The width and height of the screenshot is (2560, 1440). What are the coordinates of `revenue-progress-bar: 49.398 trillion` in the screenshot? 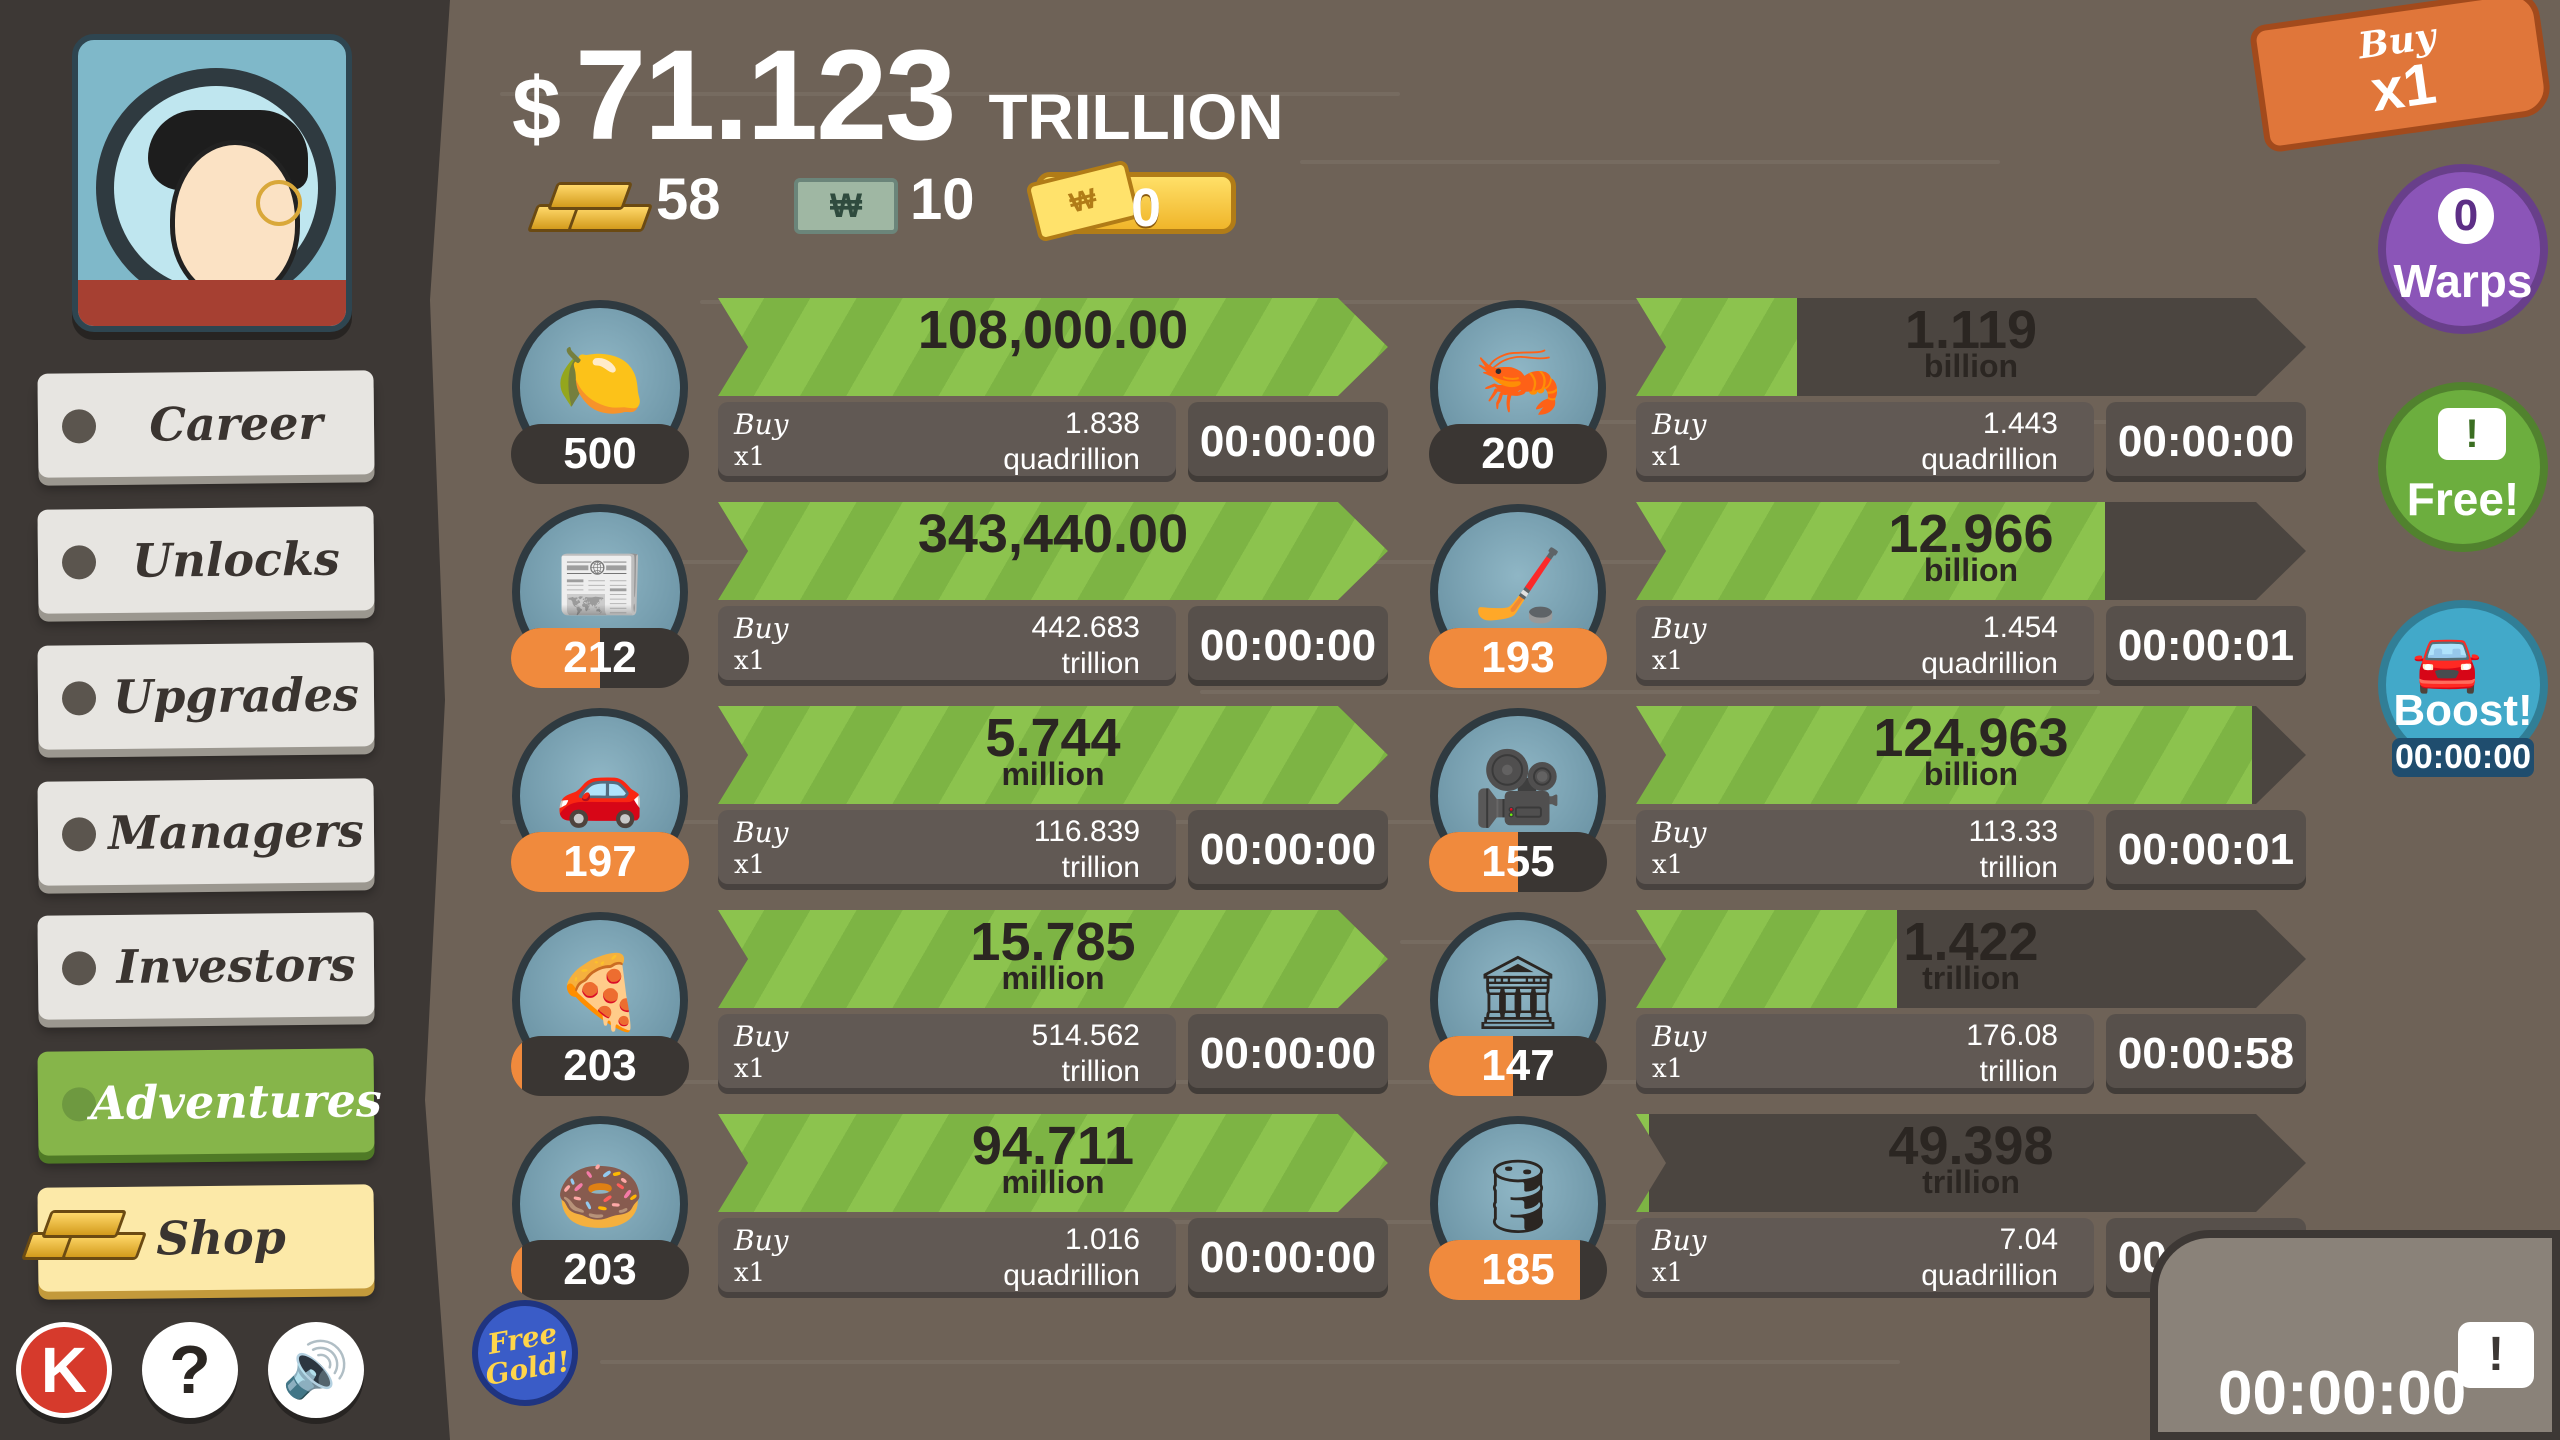 It's located at (1971, 1163).